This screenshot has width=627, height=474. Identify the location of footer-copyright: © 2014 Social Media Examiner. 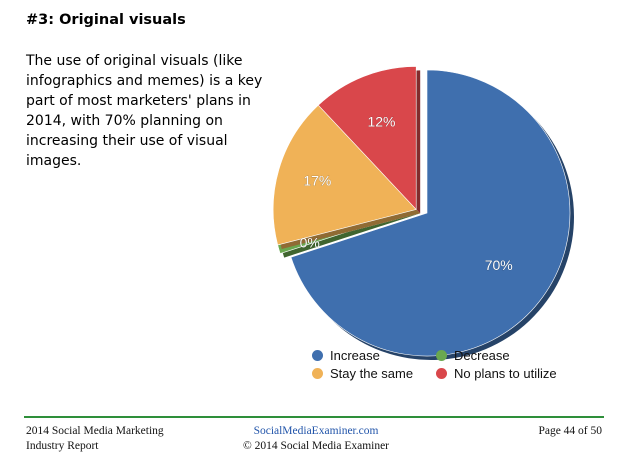
(316, 446).